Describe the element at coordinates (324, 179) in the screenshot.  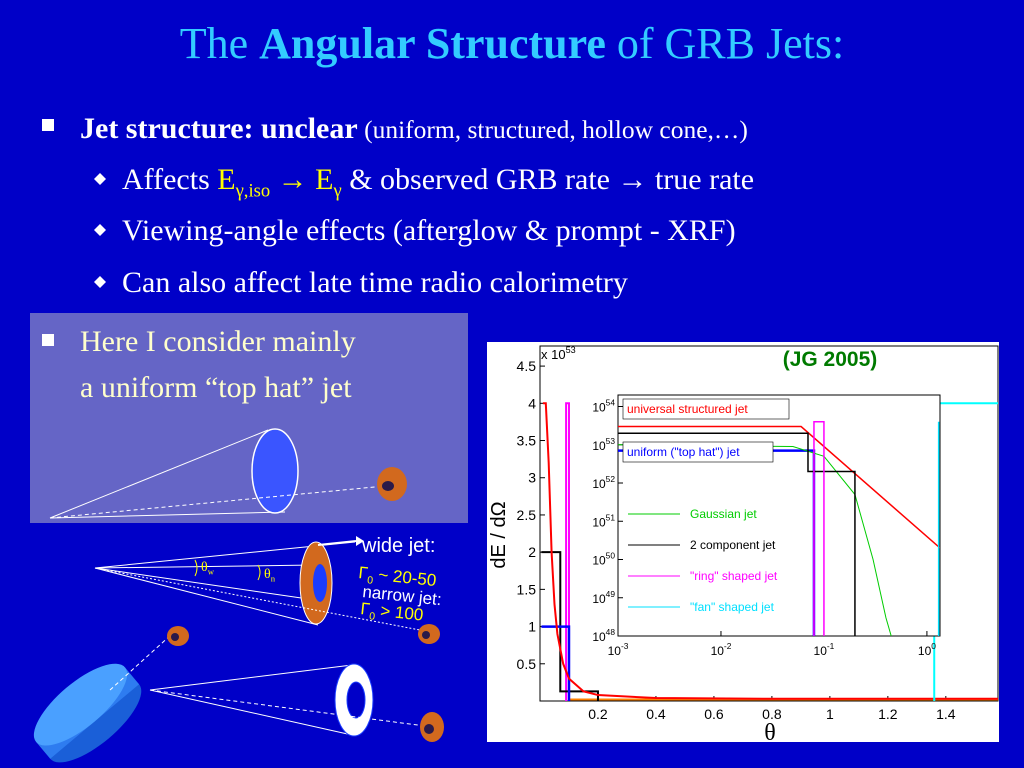
I see `text-run: E` at that location.